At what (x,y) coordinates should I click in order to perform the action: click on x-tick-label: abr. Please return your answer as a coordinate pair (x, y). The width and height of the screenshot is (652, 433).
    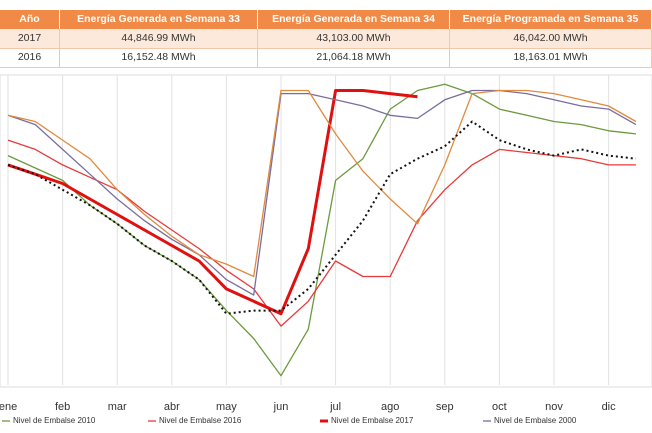
    Looking at the image, I should click on (172, 407).